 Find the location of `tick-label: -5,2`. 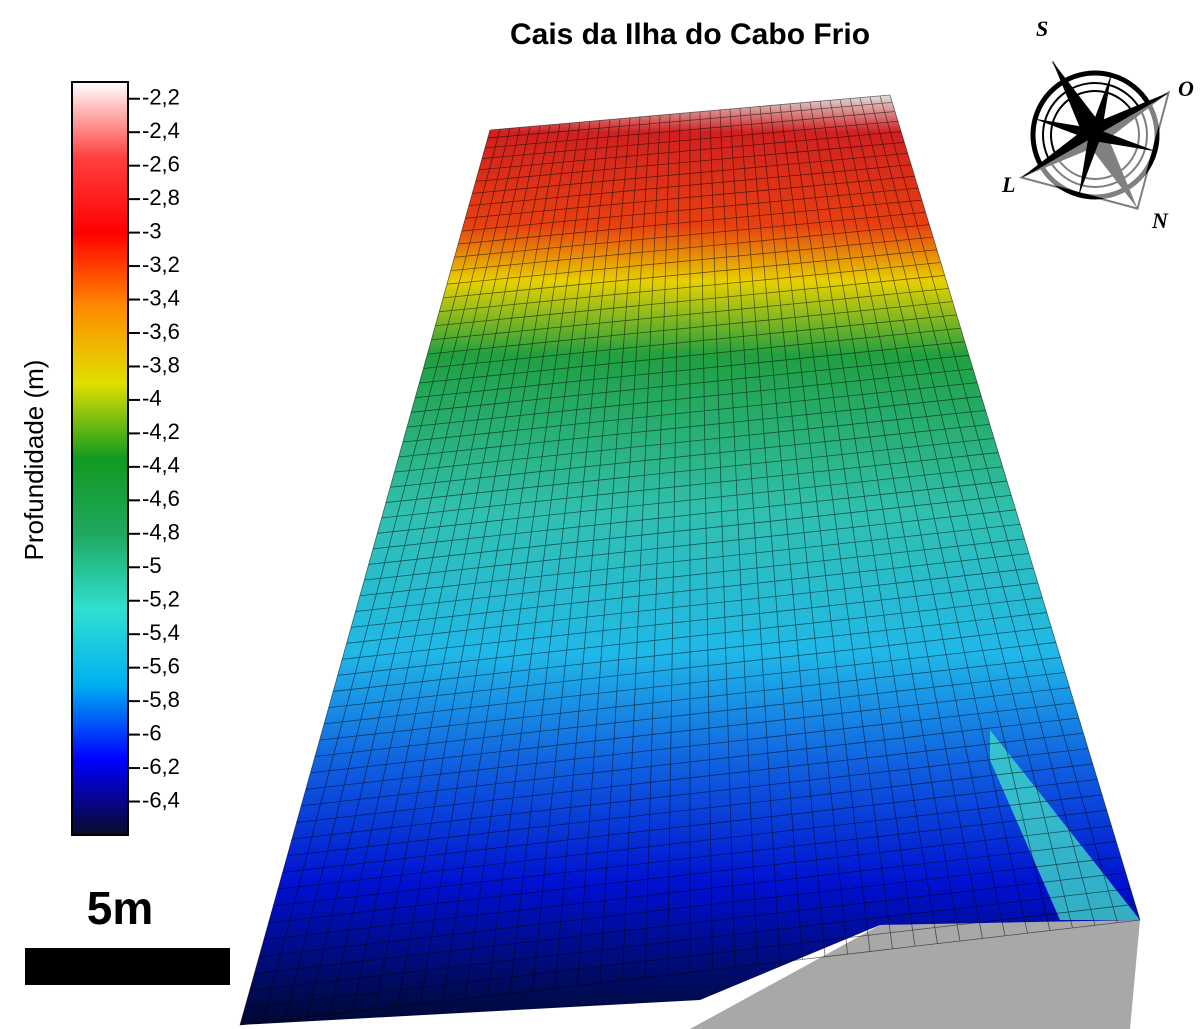

tick-label: -5,2 is located at coordinates (161, 599).